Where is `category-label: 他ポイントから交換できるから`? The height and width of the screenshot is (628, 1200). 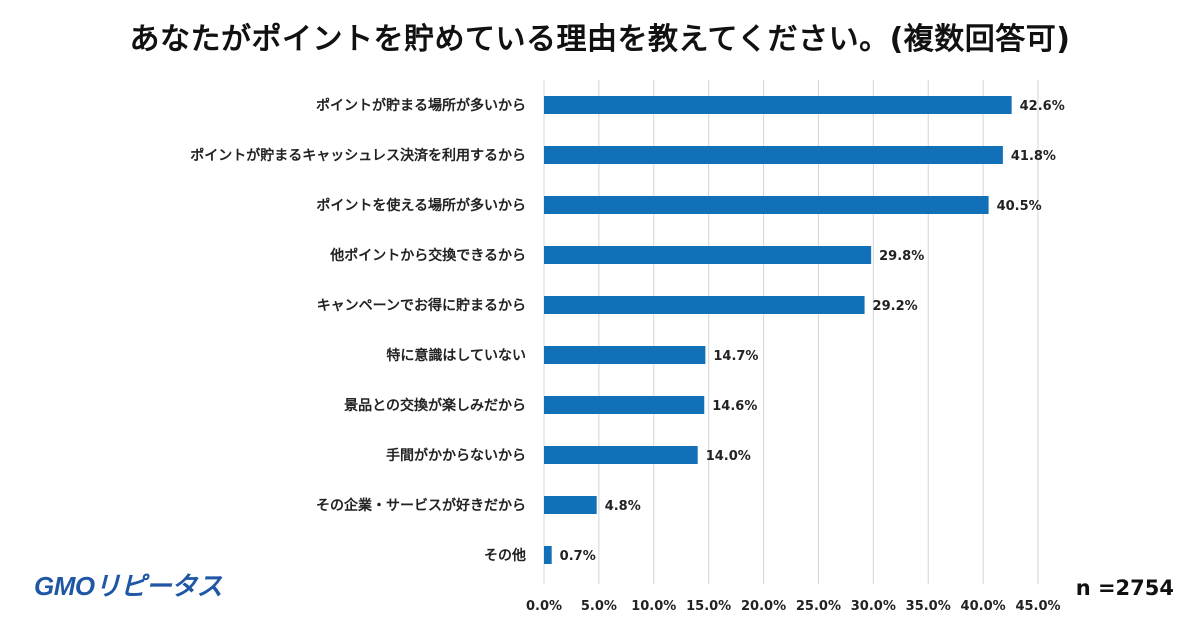
category-label: 他ポイントから交換できるから is located at coordinates (427, 255).